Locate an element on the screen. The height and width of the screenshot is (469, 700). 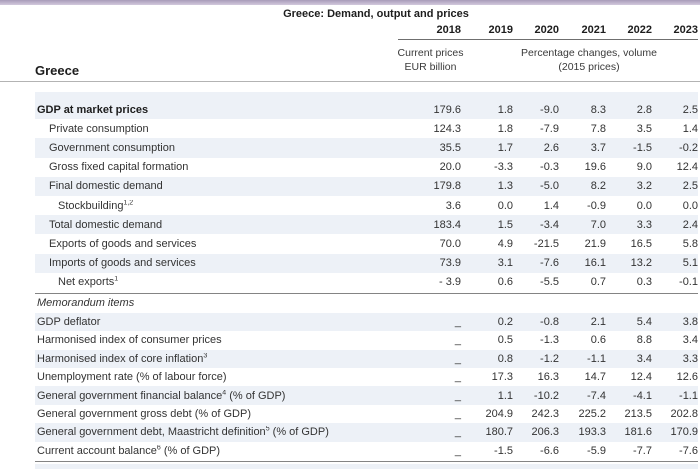
value-cell-2018: - 3.9 is located at coordinates (449, 282).